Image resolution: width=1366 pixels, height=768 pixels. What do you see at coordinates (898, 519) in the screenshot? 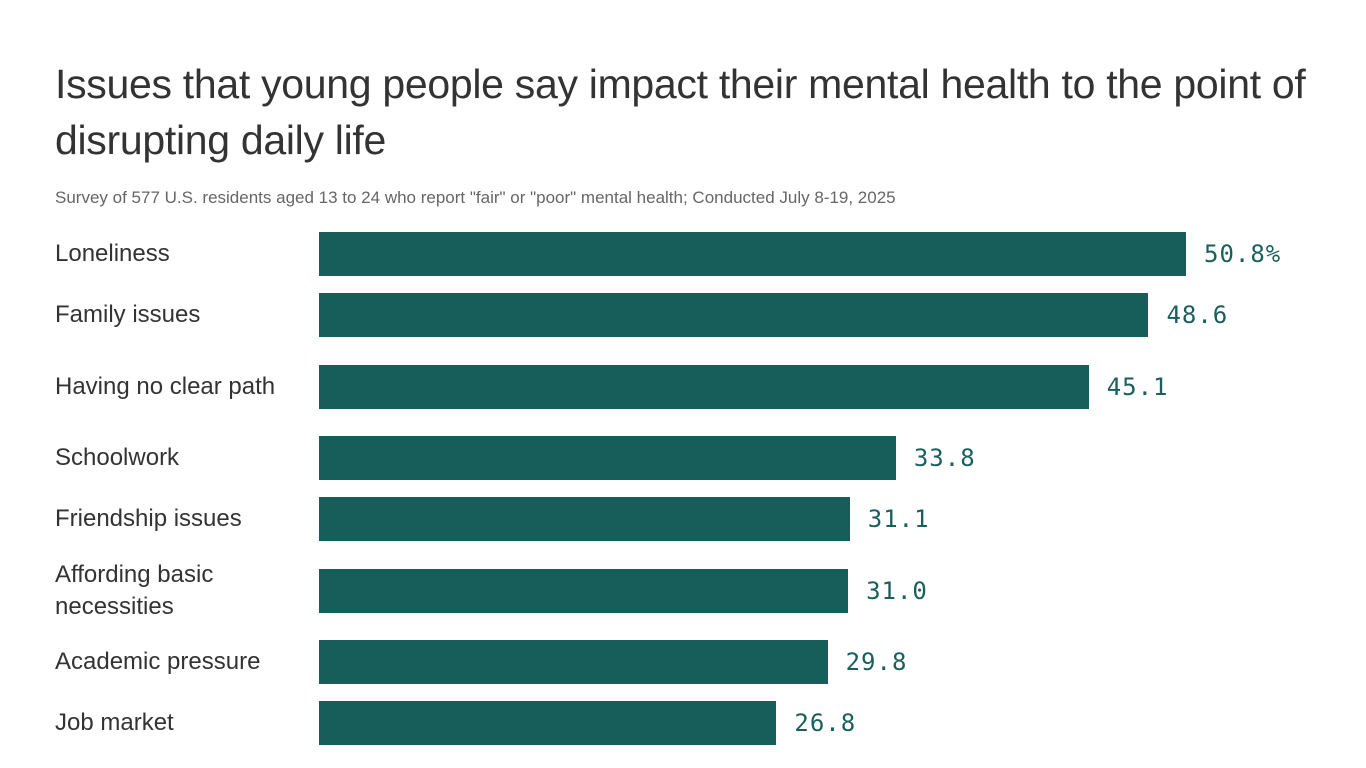
I see `value-label: 31.1` at bounding box center [898, 519].